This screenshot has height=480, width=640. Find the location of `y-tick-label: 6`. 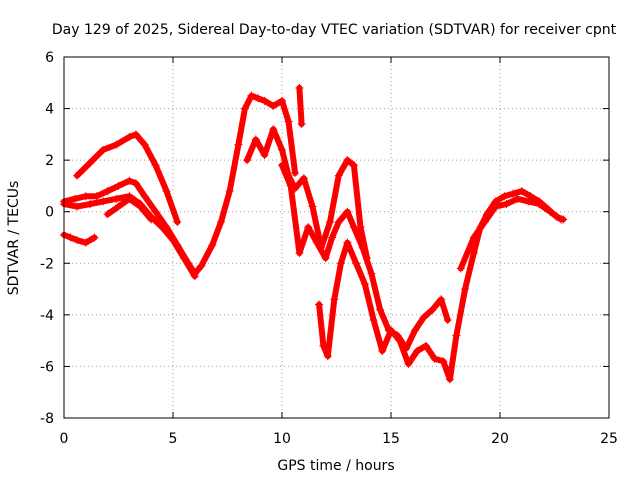

y-tick-label: 6 is located at coordinates (49, 58).